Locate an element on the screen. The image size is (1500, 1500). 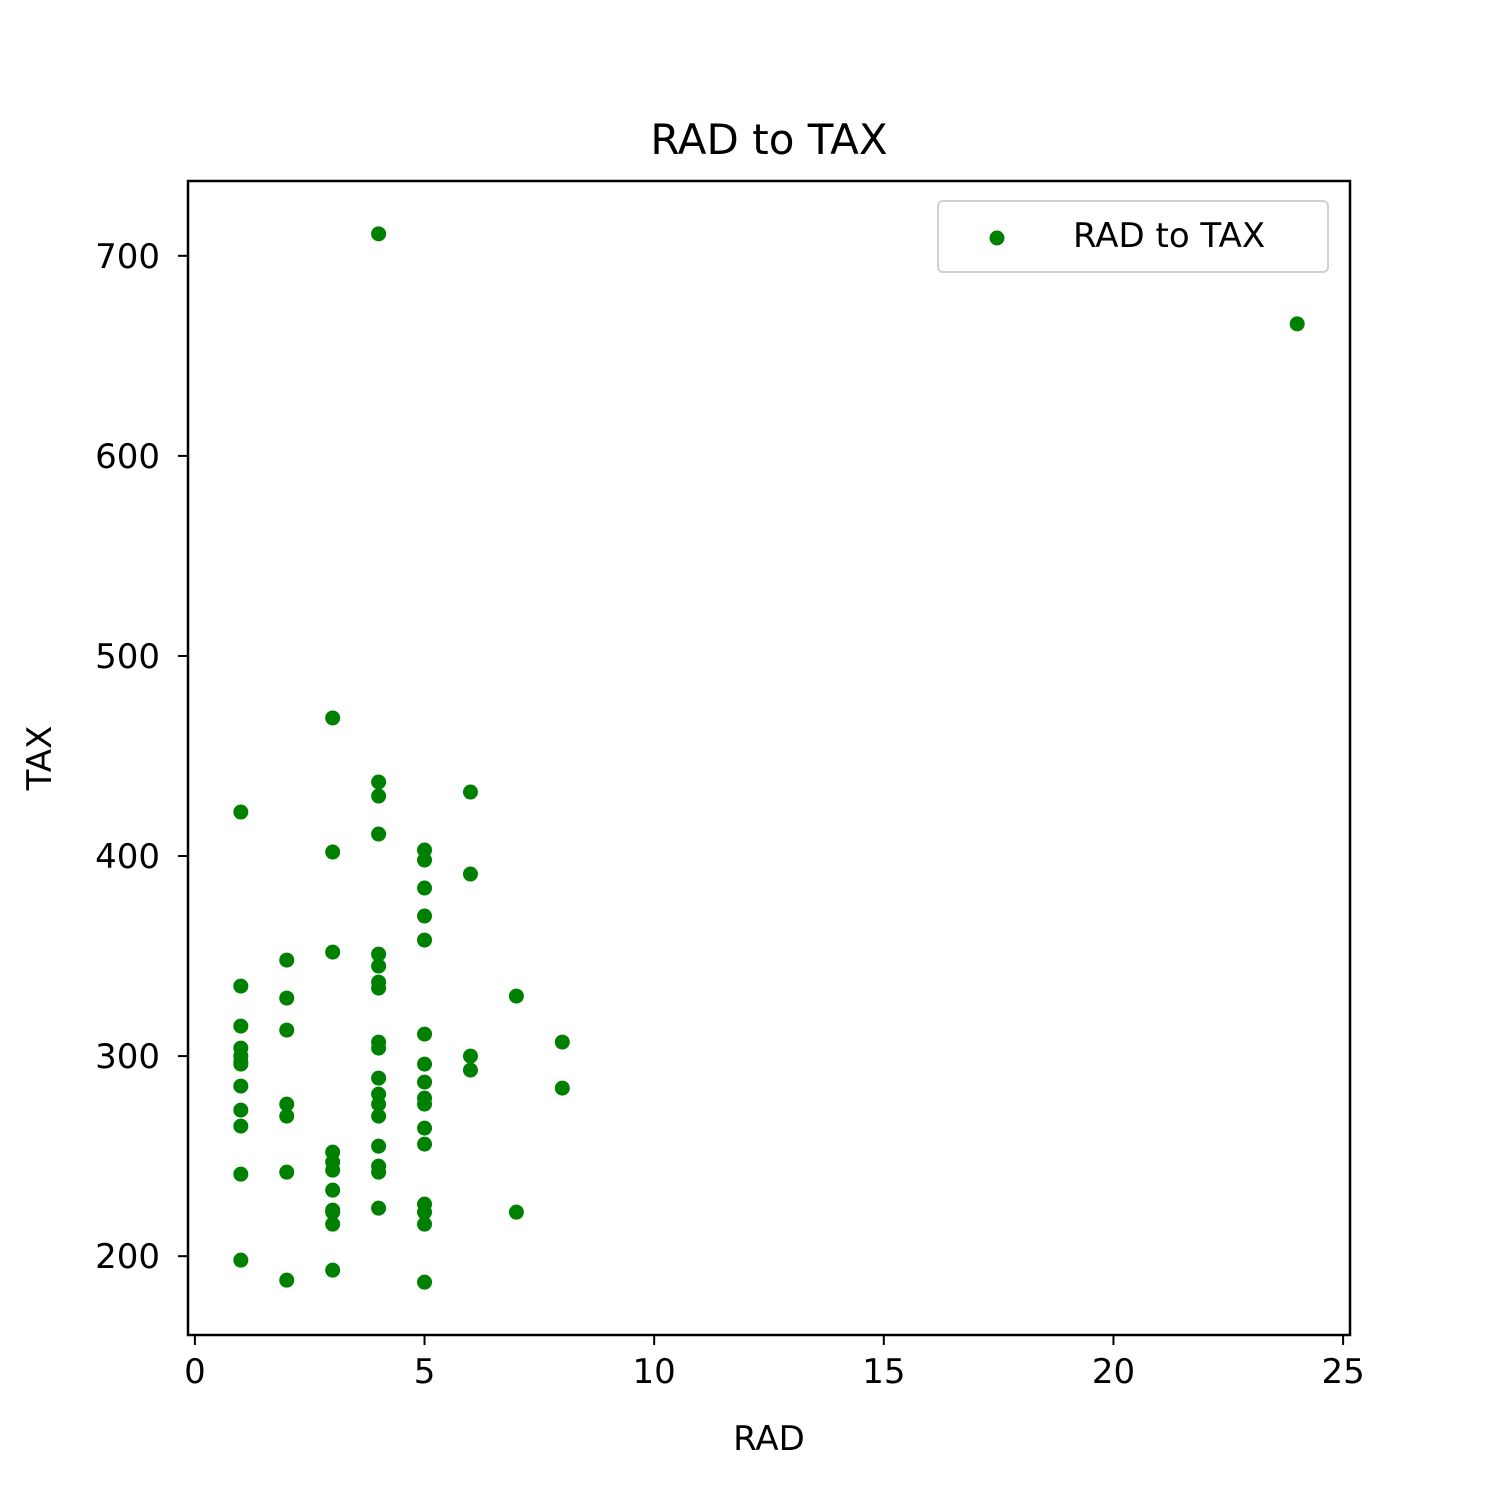
y-tick-label: 200 is located at coordinates (127, 1257).